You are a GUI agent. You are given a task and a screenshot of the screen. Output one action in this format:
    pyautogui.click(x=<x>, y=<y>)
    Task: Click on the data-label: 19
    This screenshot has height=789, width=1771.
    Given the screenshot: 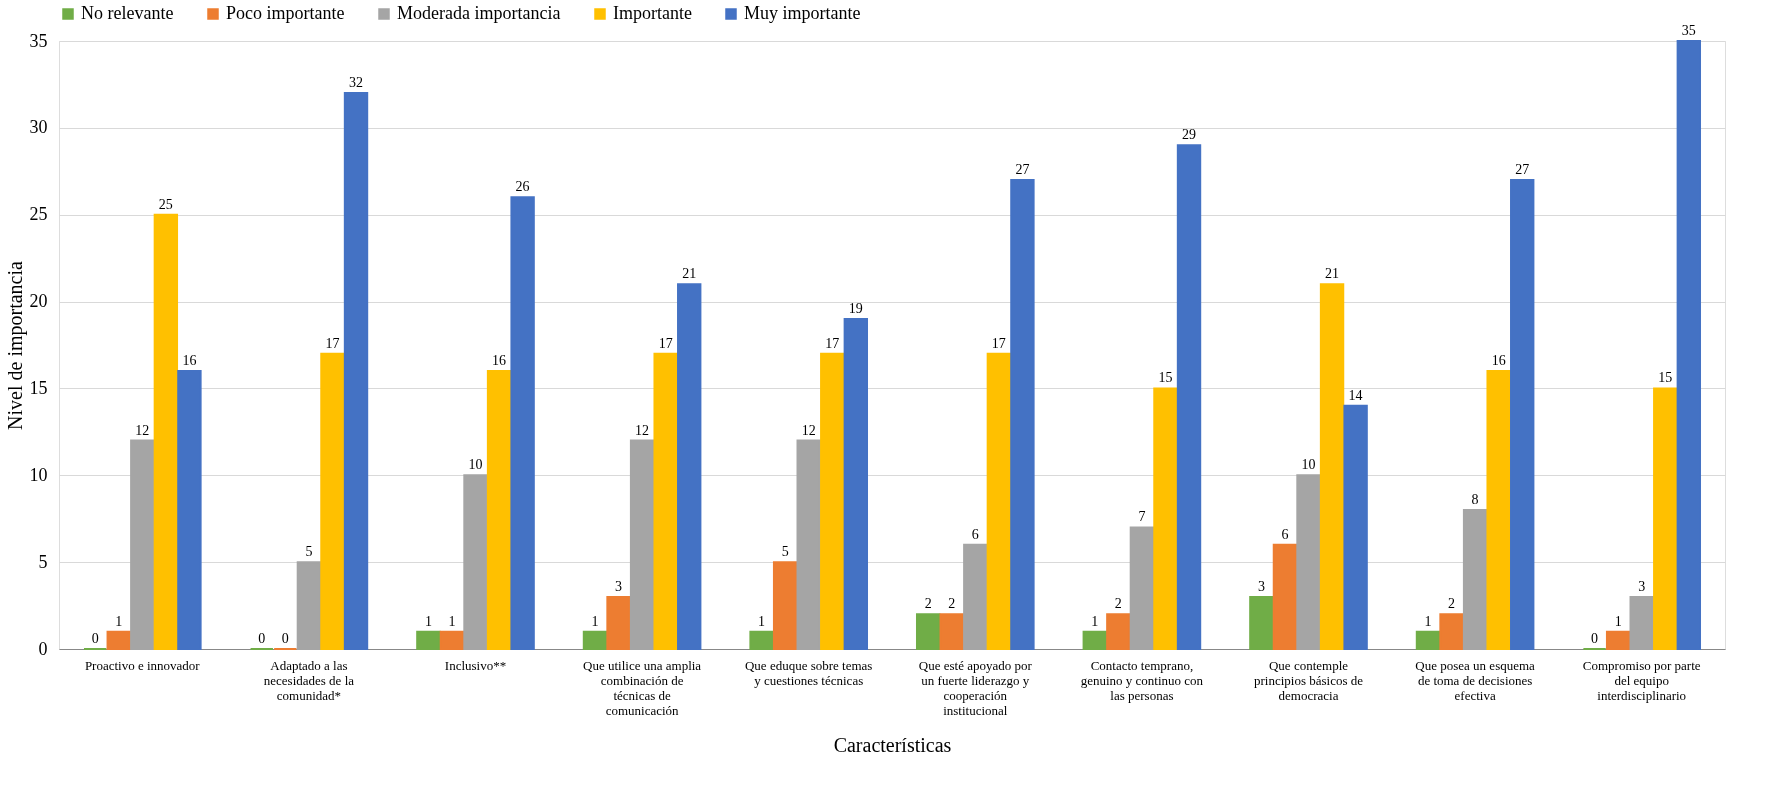 What is the action you would take?
    pyautogui.click(x=855, y=308)
    